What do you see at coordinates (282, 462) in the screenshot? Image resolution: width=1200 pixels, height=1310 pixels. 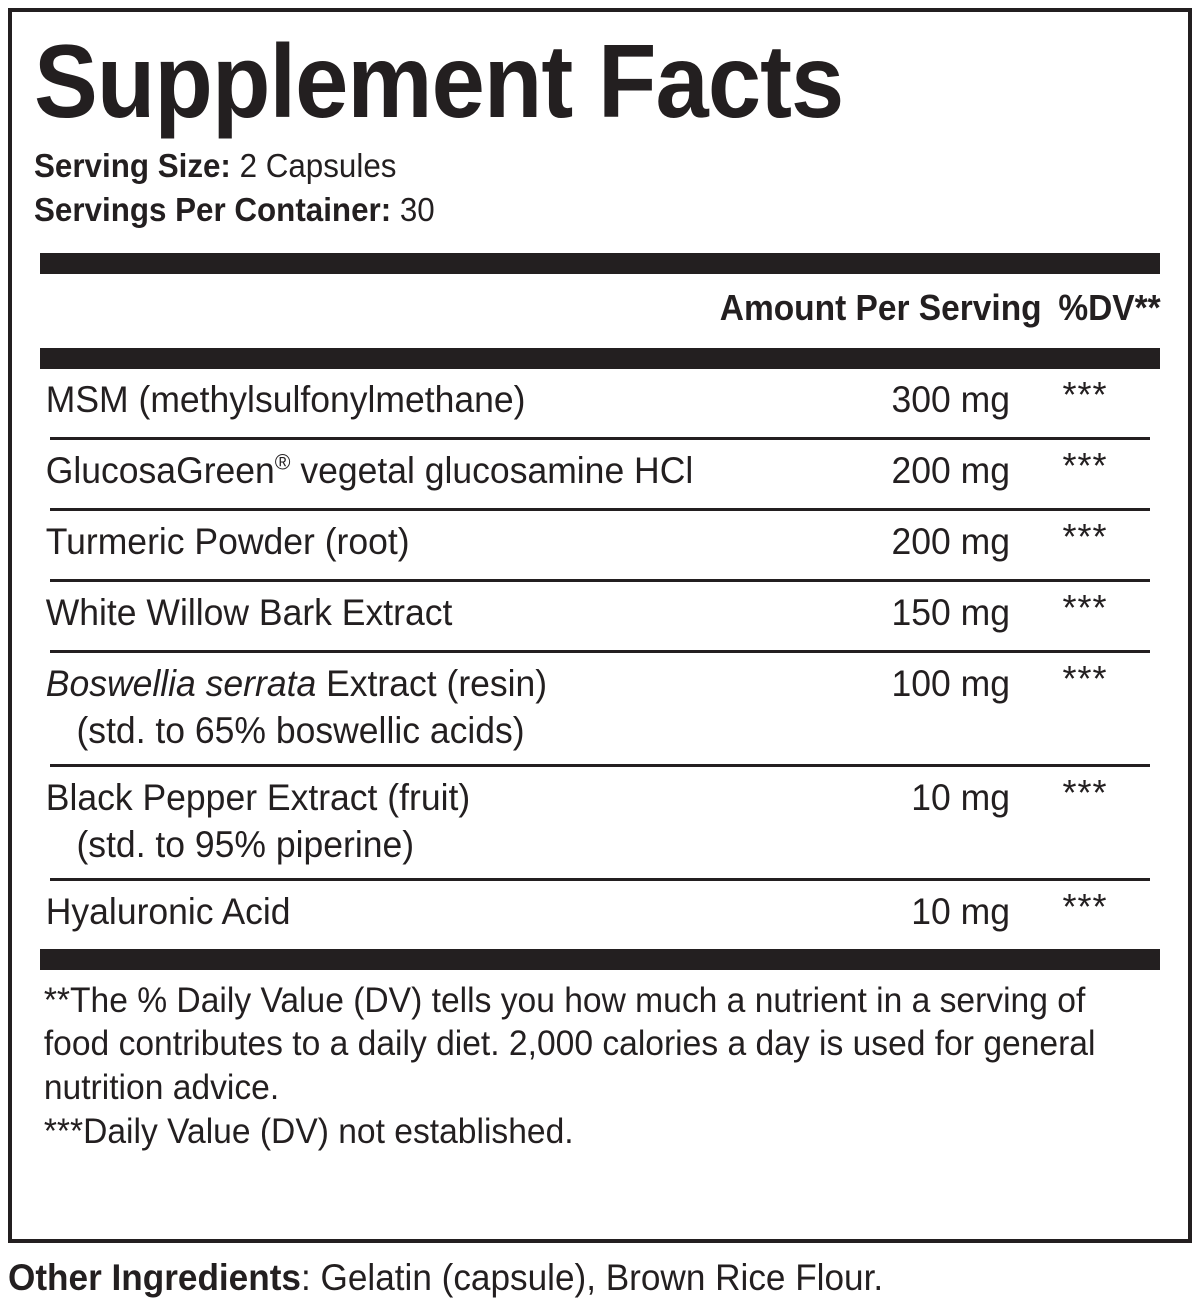 I see `registered-trademark-icon: ®` at bounding box center [282, 462].